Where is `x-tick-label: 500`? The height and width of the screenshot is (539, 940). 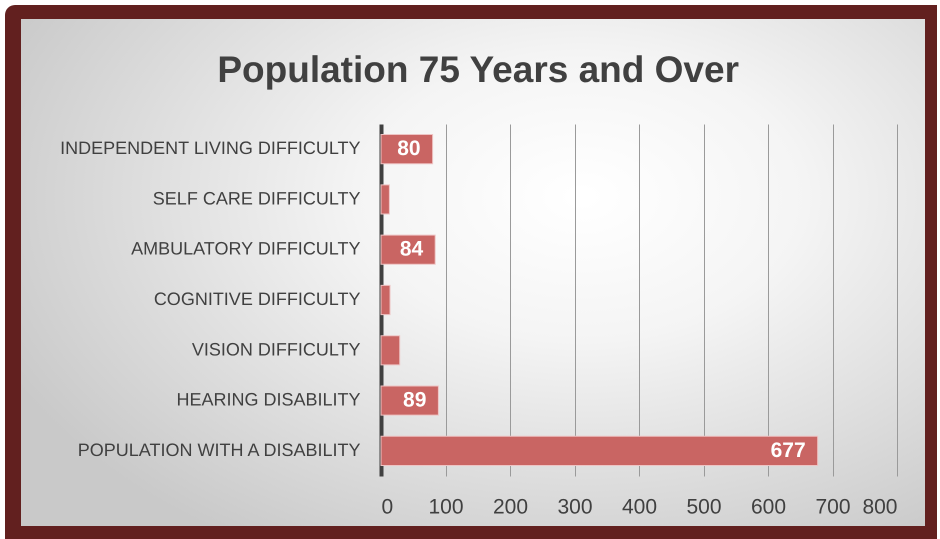
x-tick-label: 500 is located at coordinates (704, 507).